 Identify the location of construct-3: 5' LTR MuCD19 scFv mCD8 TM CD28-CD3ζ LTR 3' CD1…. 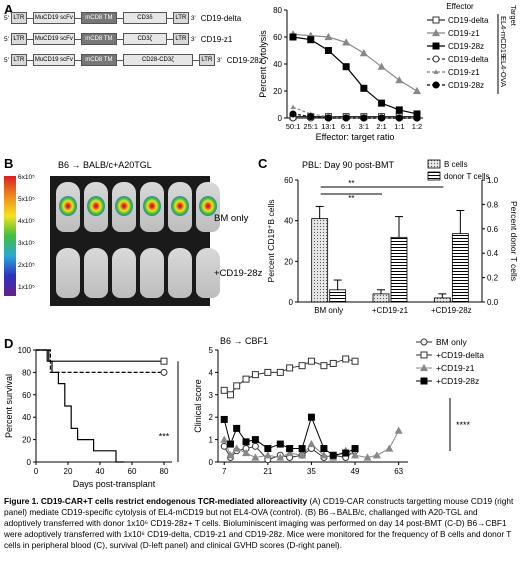
(133, 60).